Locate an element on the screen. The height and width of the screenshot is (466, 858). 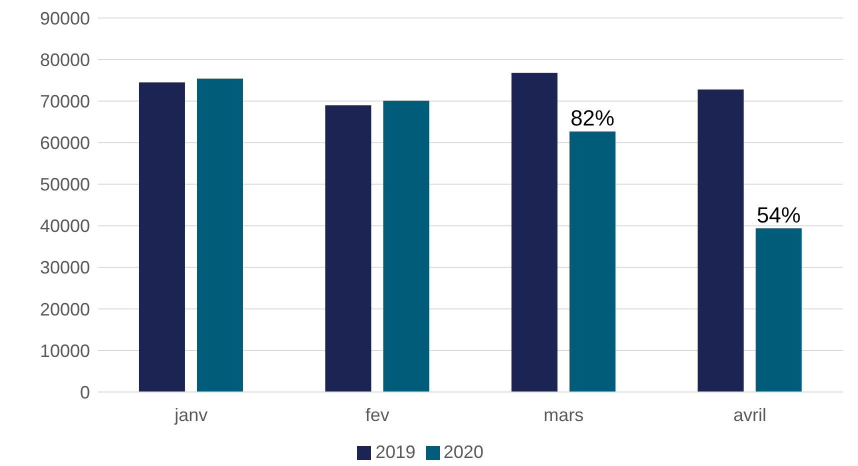
y-tick-label: 10000 is located at coordinates (65, 350).